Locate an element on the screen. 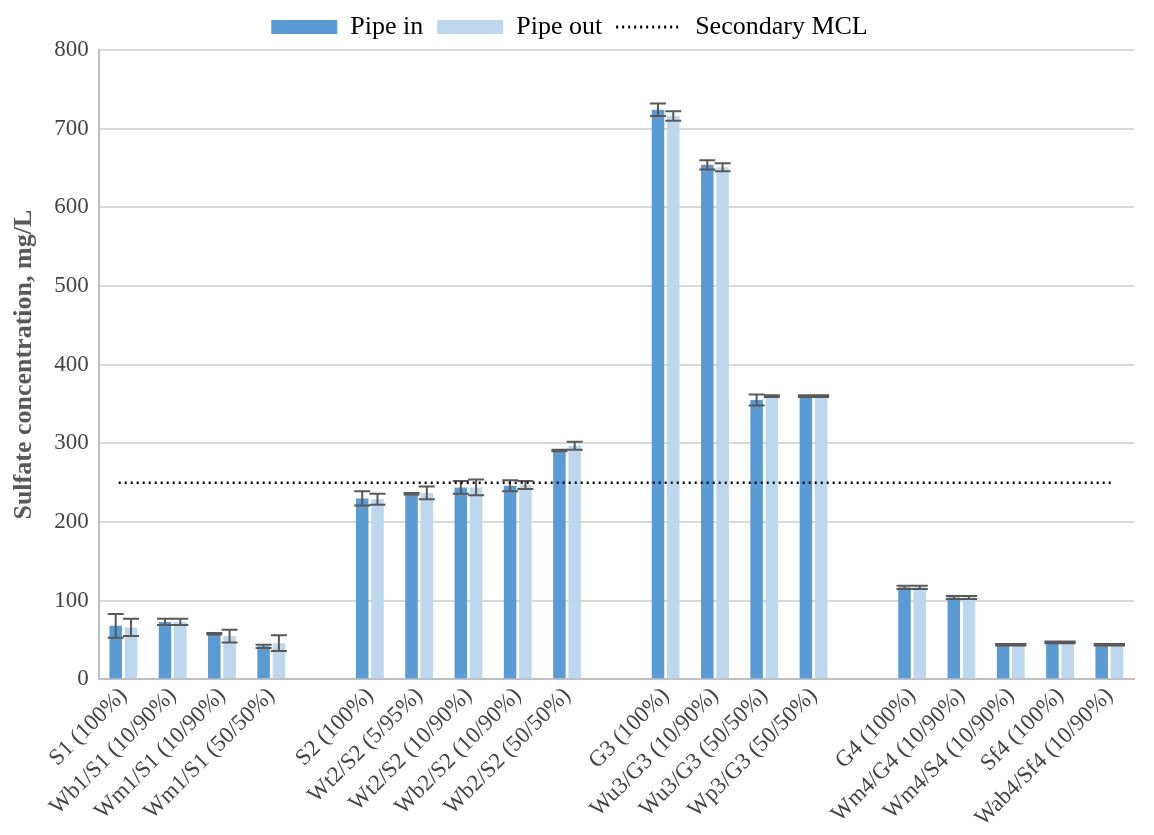  legend-label: Secondary MCL is located at coordinates (781, 25).